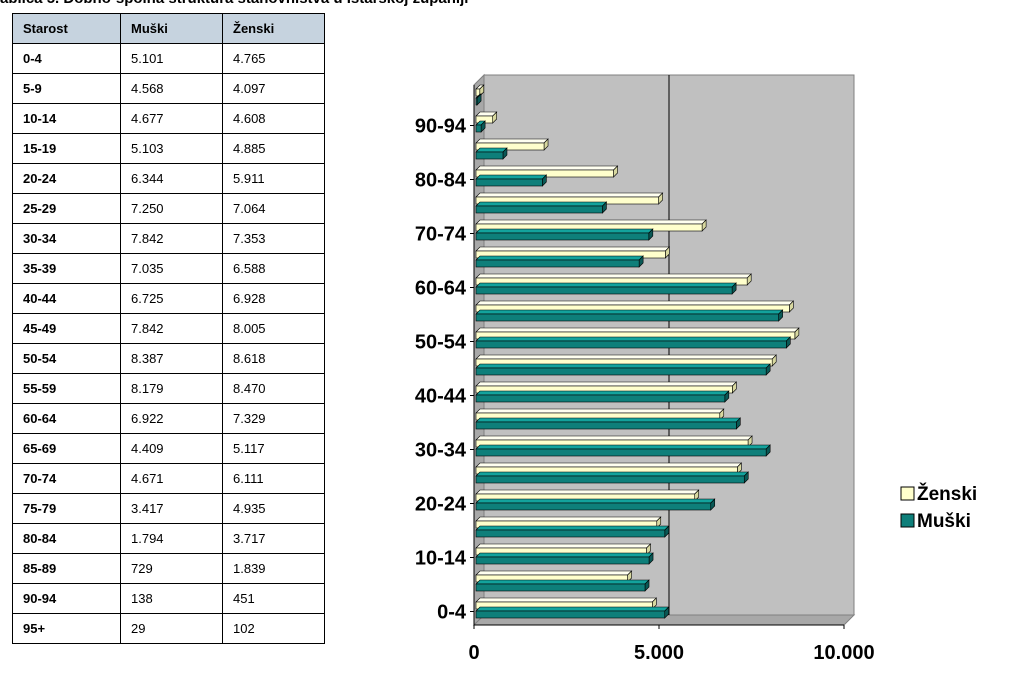 The width and height of the screenshot is (1030, 695). I want to click on cell-muski: 6.922, so click(171, 418).